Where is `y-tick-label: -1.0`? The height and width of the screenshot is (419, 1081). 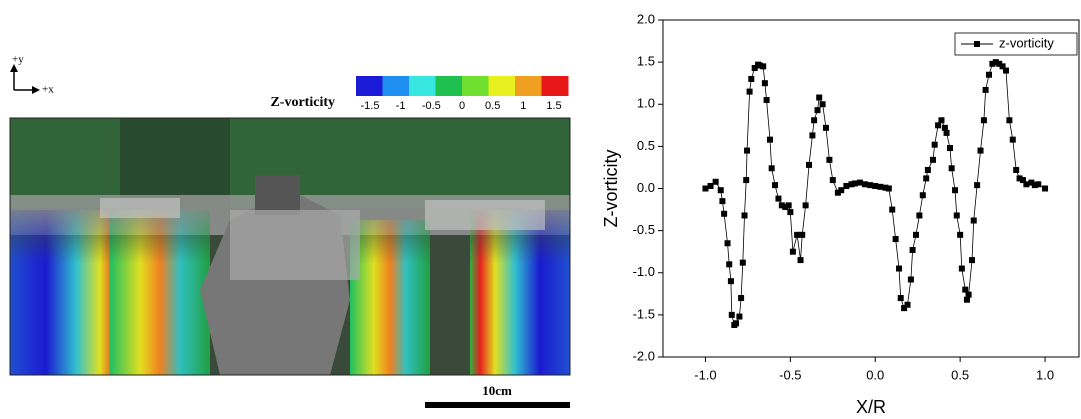 y-tick-label: -1.0 is located at coordinates (644, 271).